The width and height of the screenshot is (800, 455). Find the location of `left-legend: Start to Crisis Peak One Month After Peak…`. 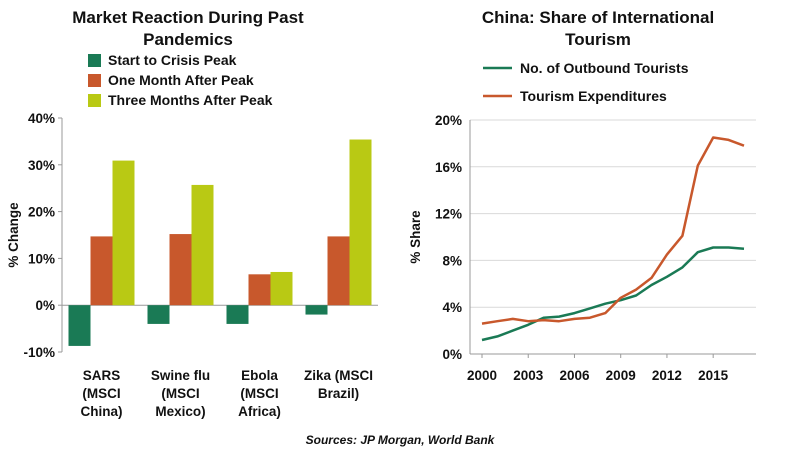

left-legend: Start to Crisis Peak One Month After Peak… is located at coordinates (180, 80).